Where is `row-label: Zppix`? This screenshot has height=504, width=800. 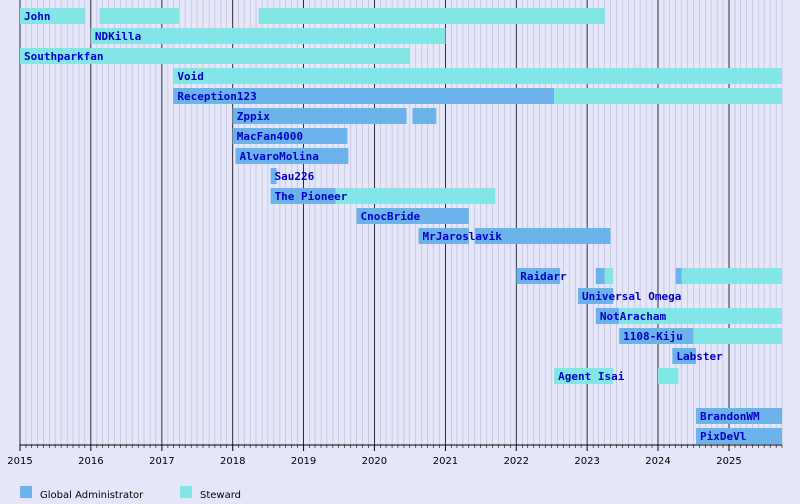
row-label: Zppix is located at coordinates (253, 116).